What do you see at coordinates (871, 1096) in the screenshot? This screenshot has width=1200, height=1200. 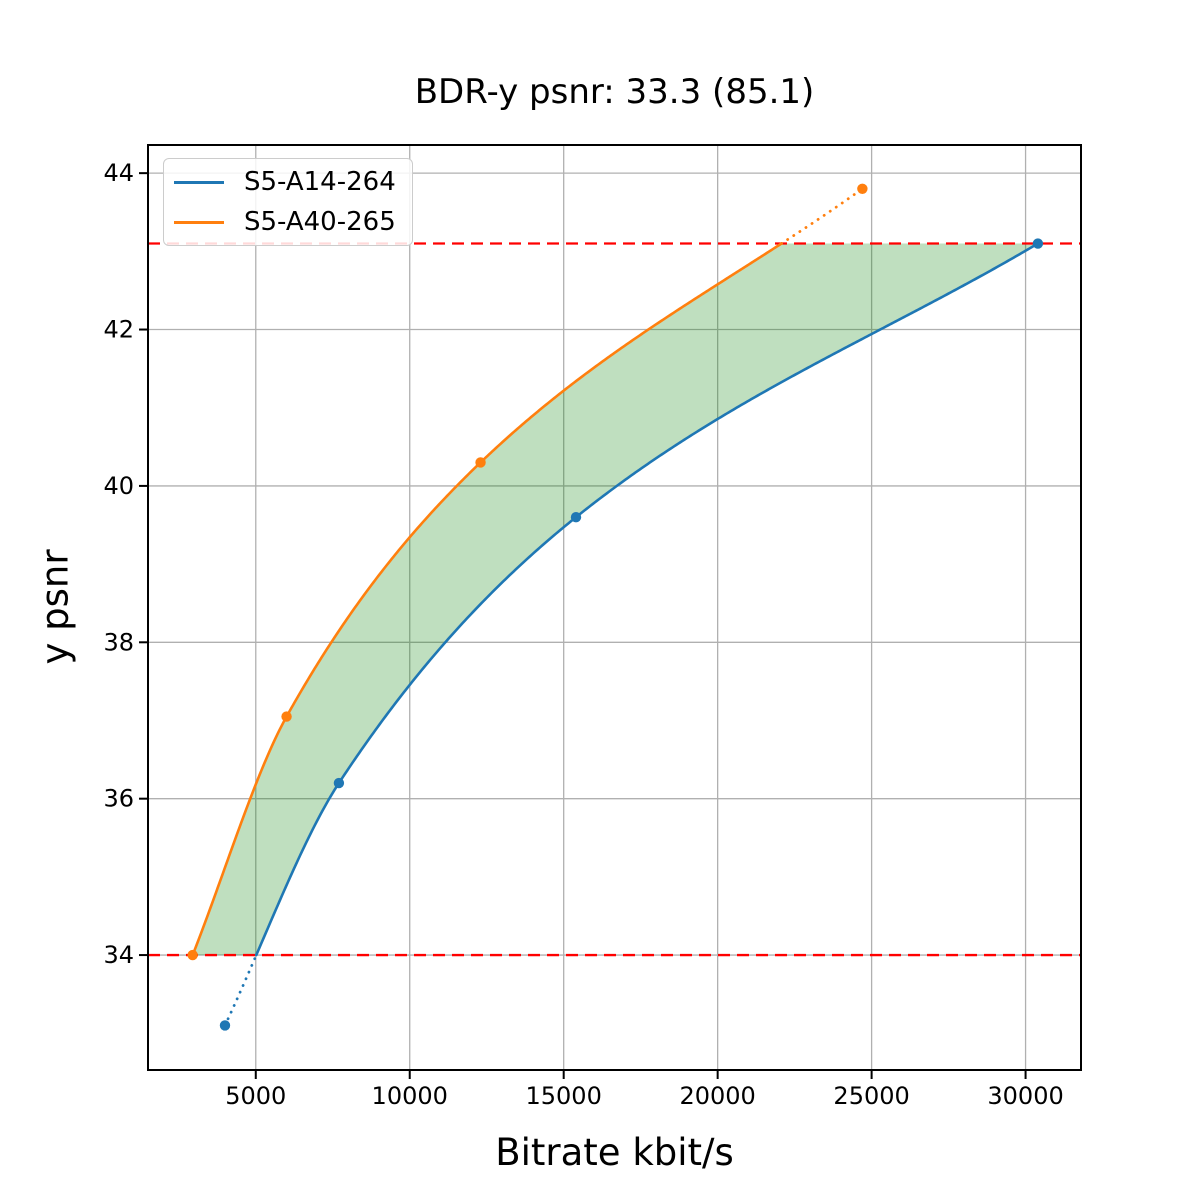 I see `x-tick-label: 25000` at bounding box center [871, 1096].